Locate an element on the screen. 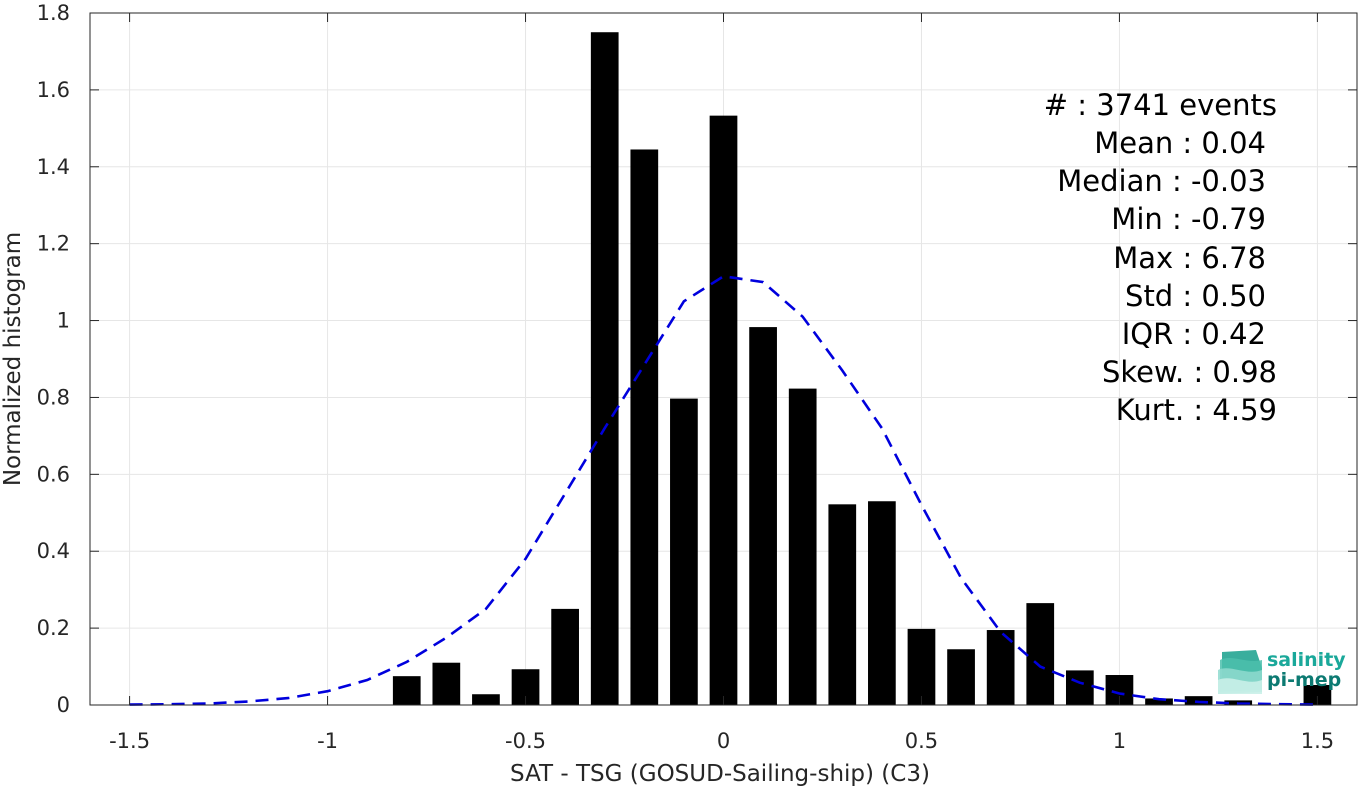 This screenshot has height=787, width=1367. y-tick-label-0: 0 is located at coordinates (63, 705).